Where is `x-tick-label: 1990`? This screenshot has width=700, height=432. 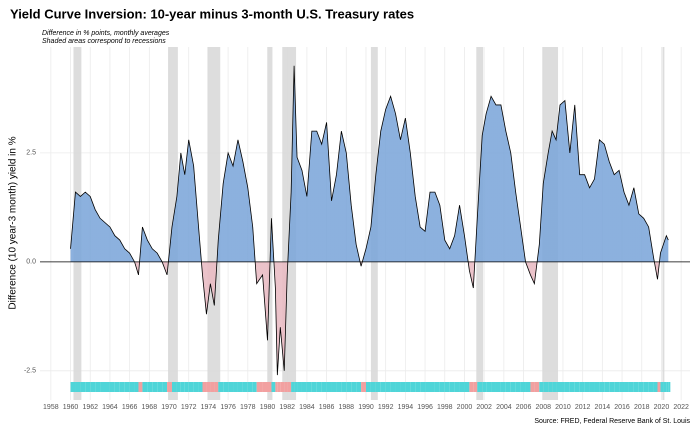
x-tick-label: 1990 is located at coordinates (366, 407).